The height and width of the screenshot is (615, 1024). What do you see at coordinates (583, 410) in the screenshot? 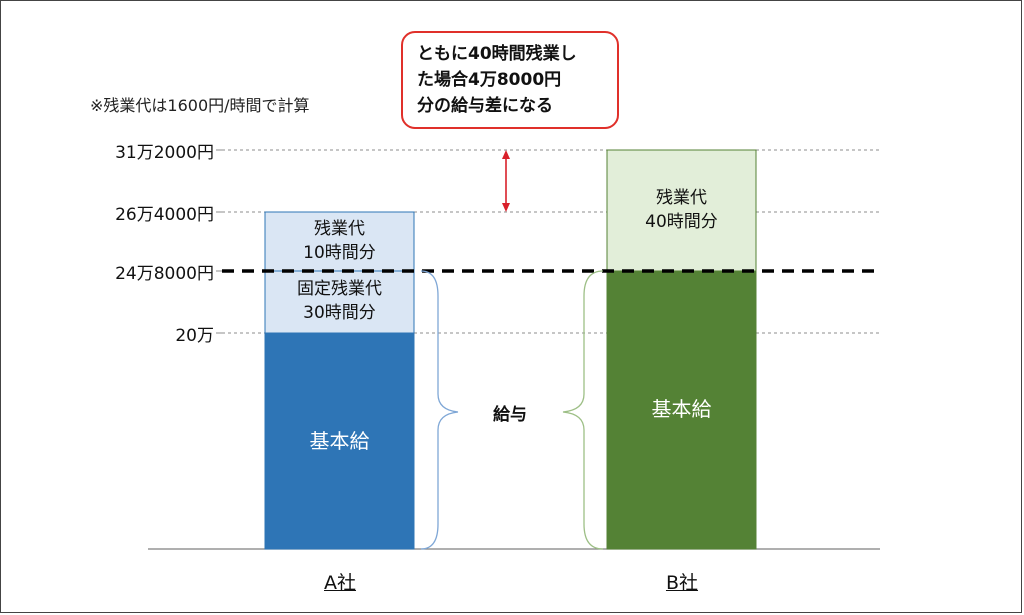
I see `salary-brace-b` at bounding box center [583, 410].